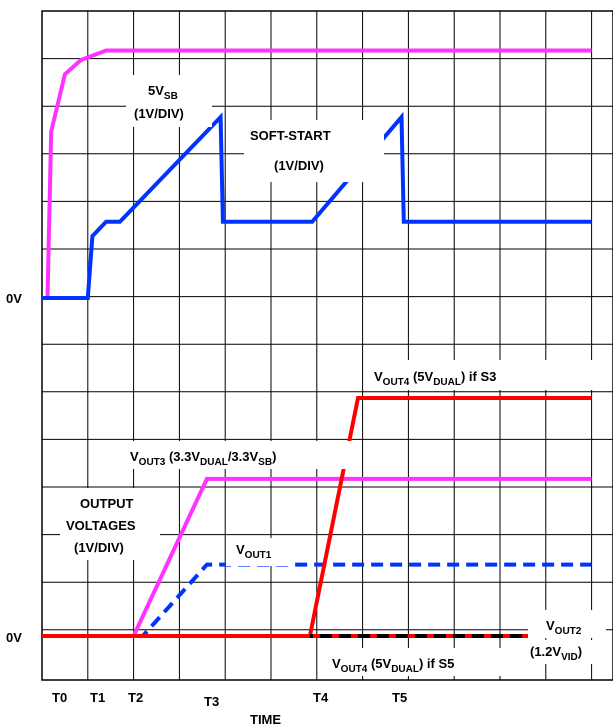  Describe the element at coordinates (203, 458) in the screenshot. I see `label-vout3: VOUT3 (3.3VDUAL/3.3VSB)` at that location.